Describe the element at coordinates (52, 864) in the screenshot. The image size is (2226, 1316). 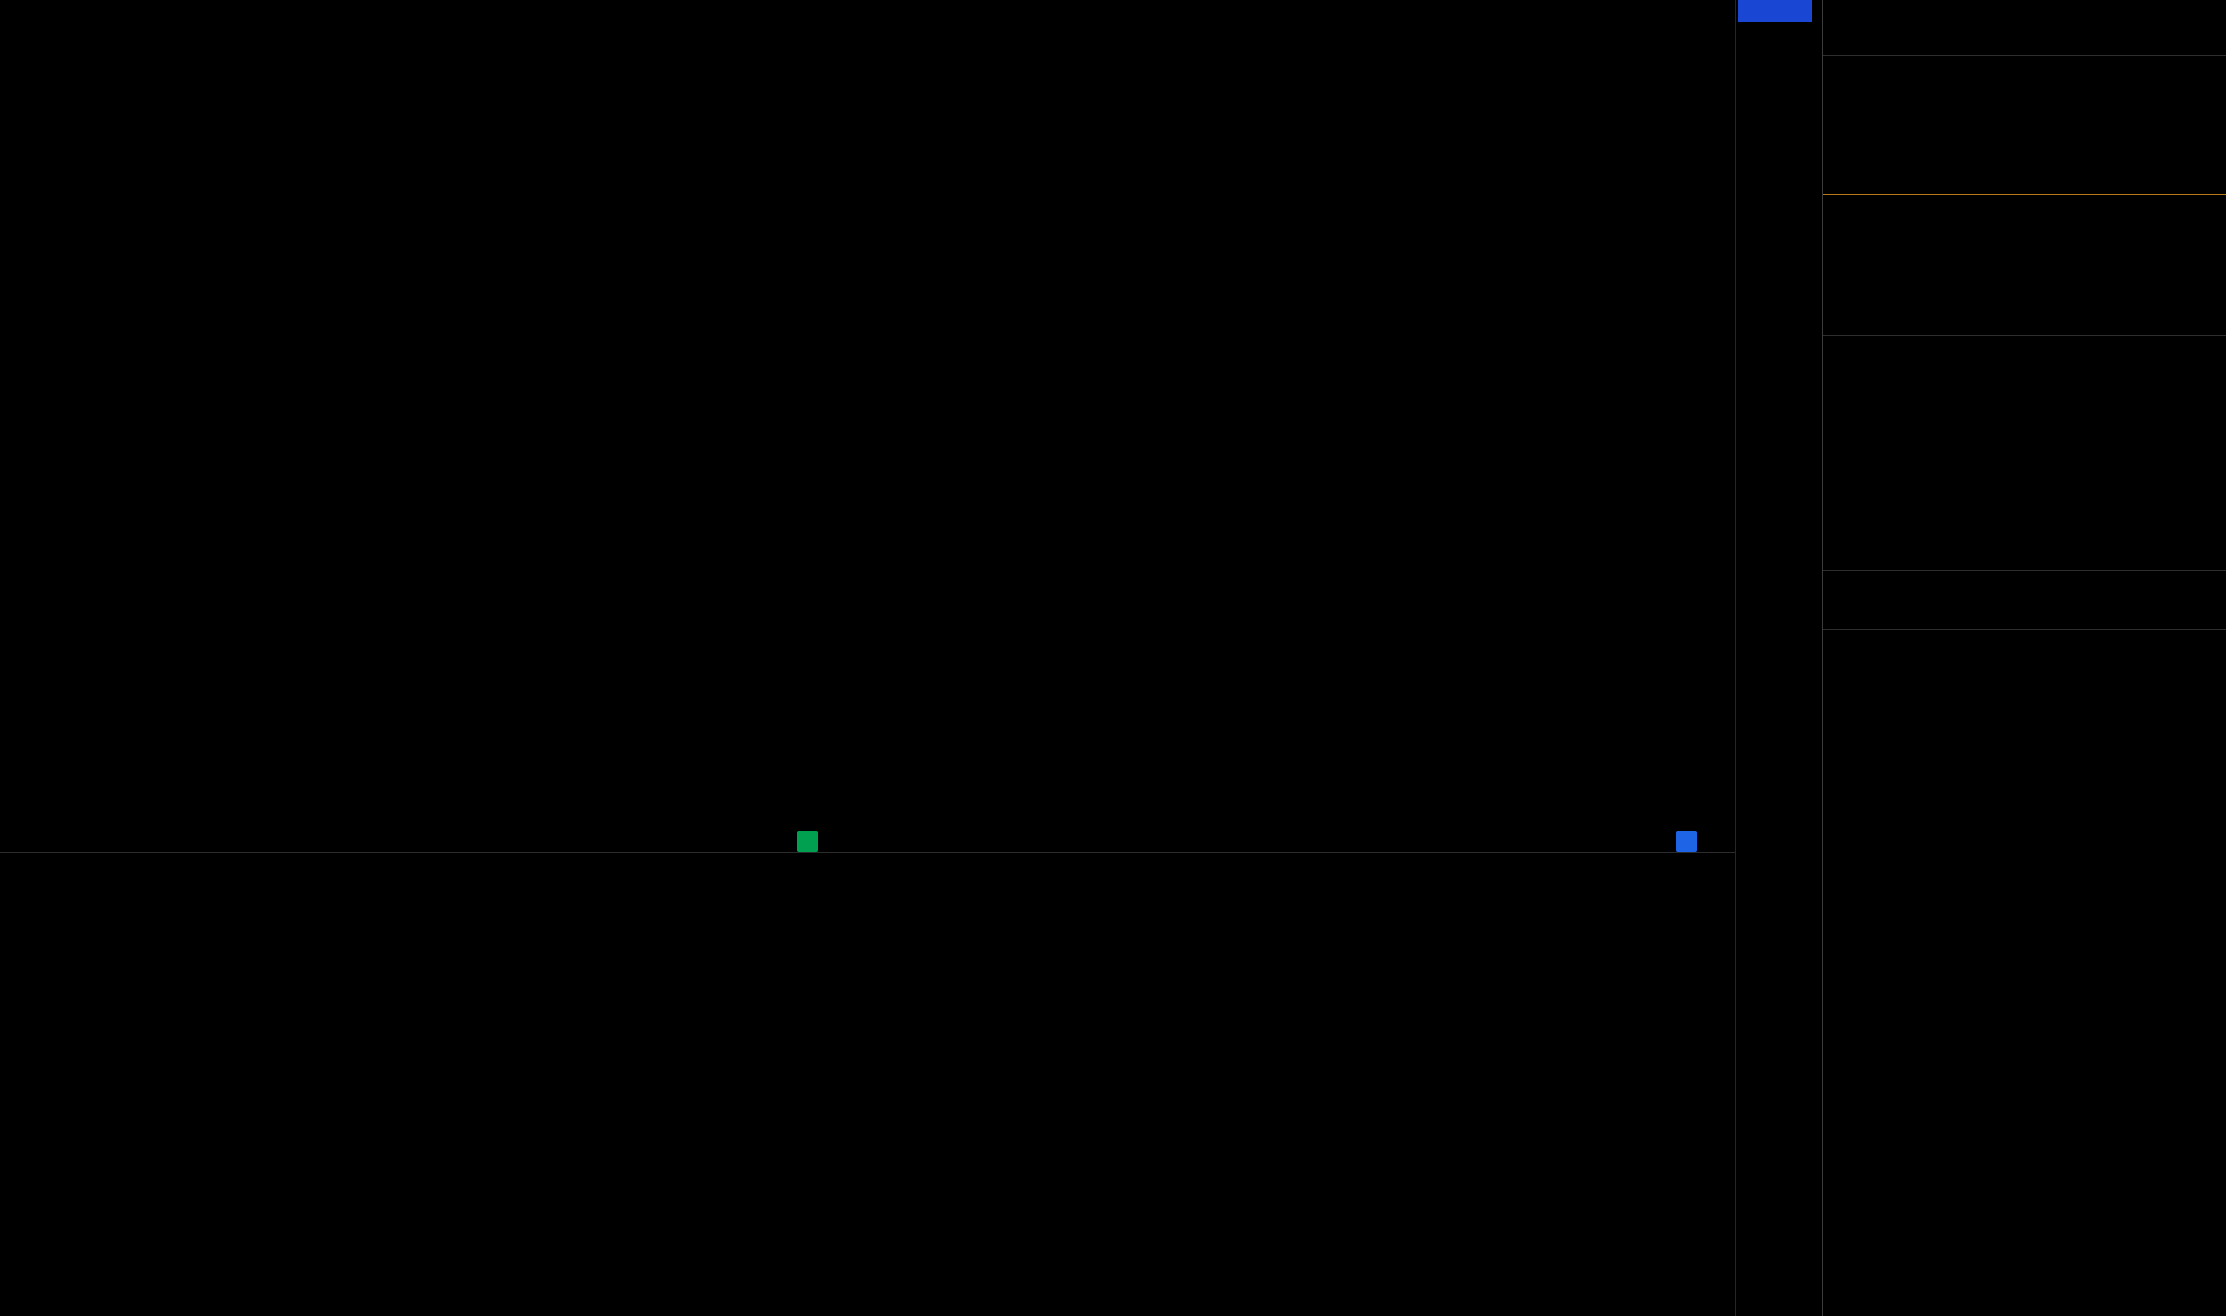
I see `indicator-top-value` at that location.